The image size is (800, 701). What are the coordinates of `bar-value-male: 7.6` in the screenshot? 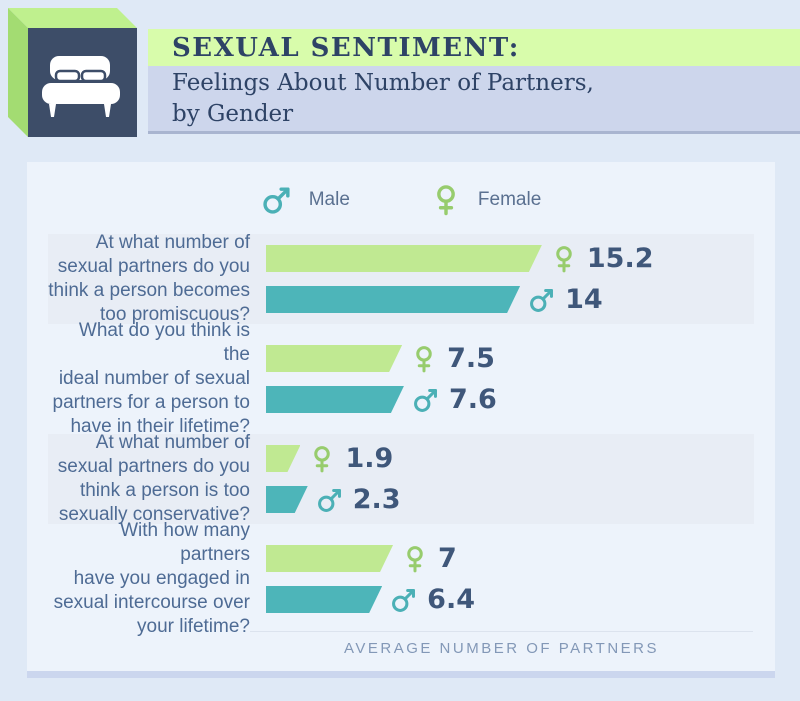 It's located at (472, 399).